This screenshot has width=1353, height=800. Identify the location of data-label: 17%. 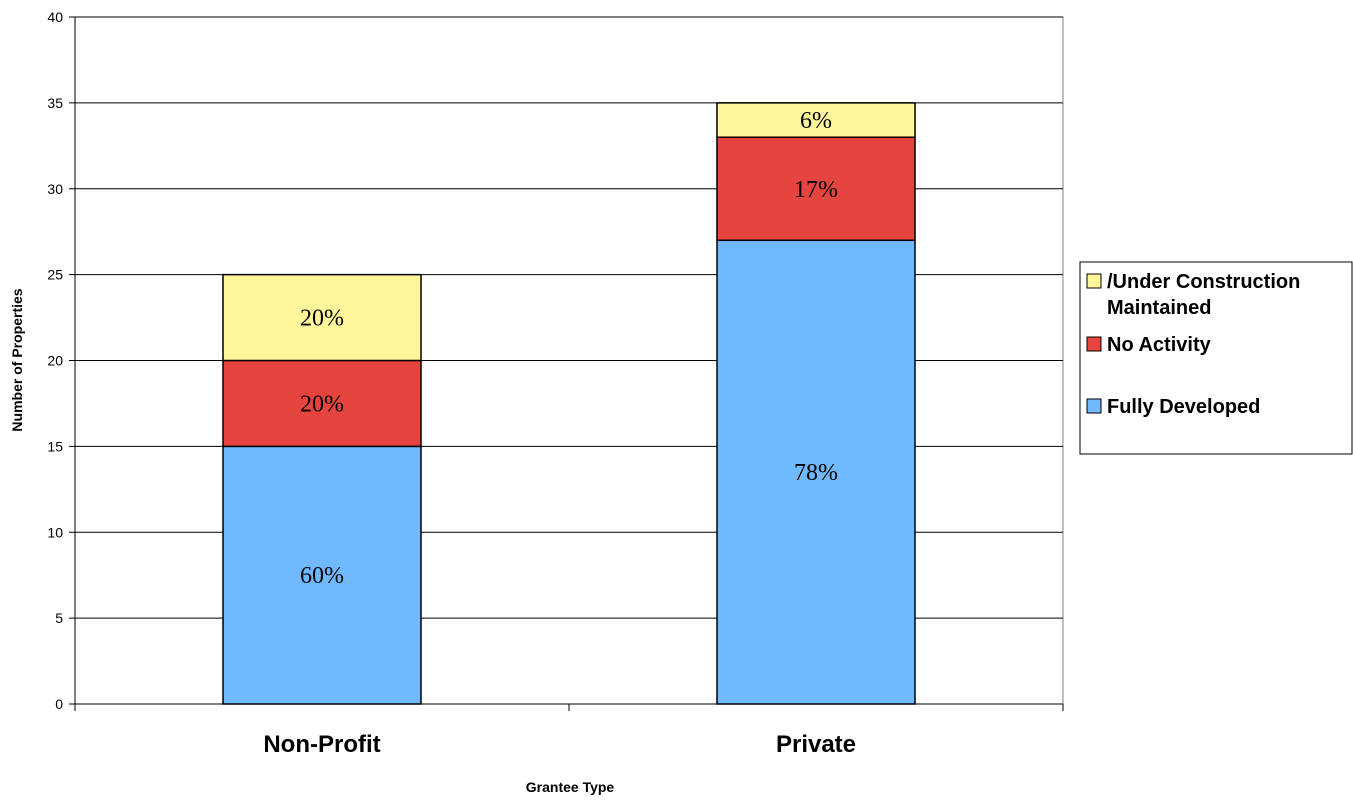
(816, 190).